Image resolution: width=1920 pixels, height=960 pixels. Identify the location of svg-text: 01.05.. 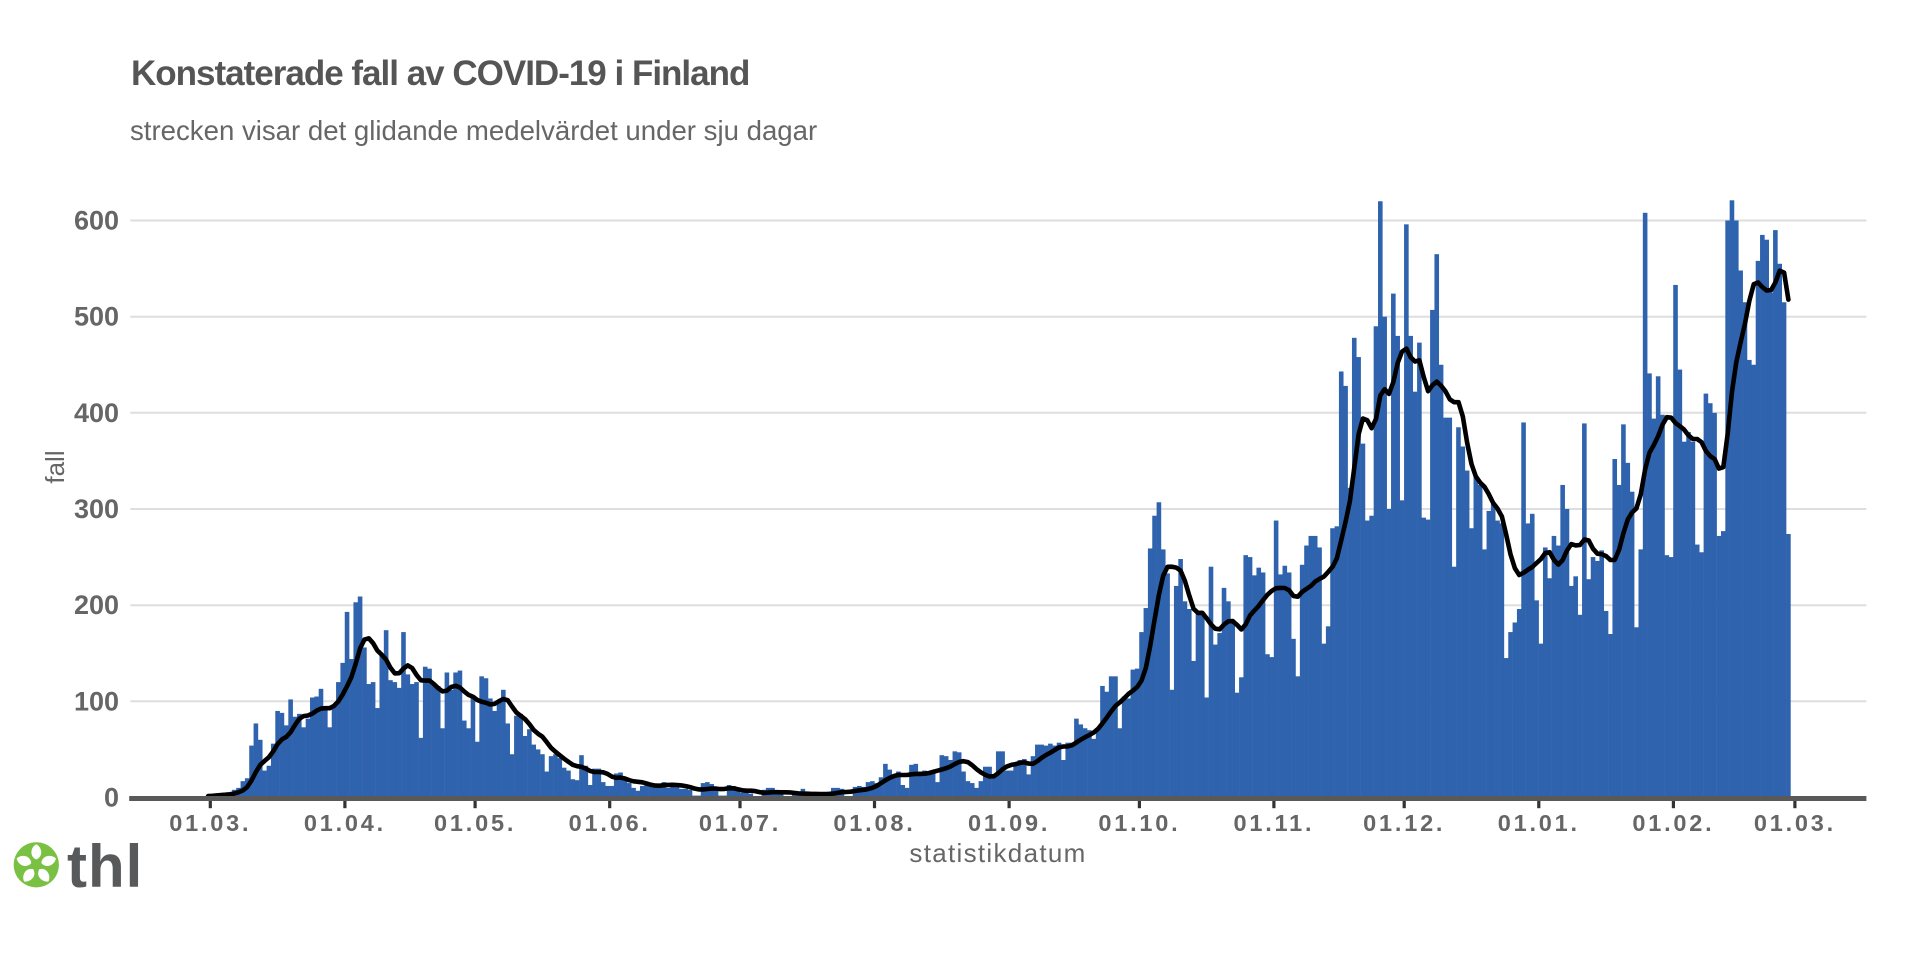
(475, 823).